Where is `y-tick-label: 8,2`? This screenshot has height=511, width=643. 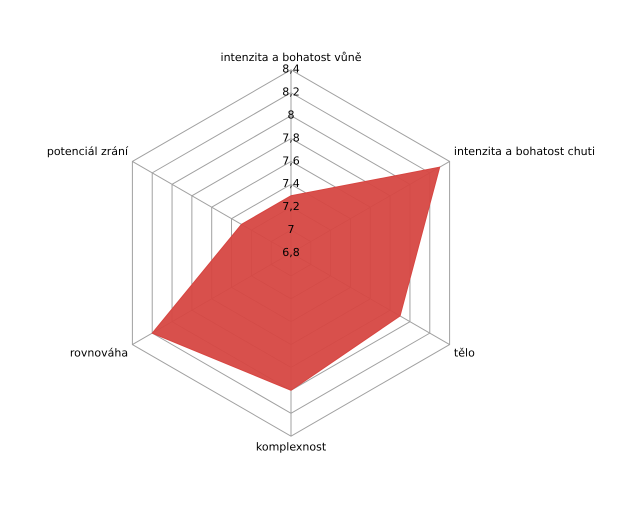 y-tick-label: 8,2 is located at coordinates (291, 92).